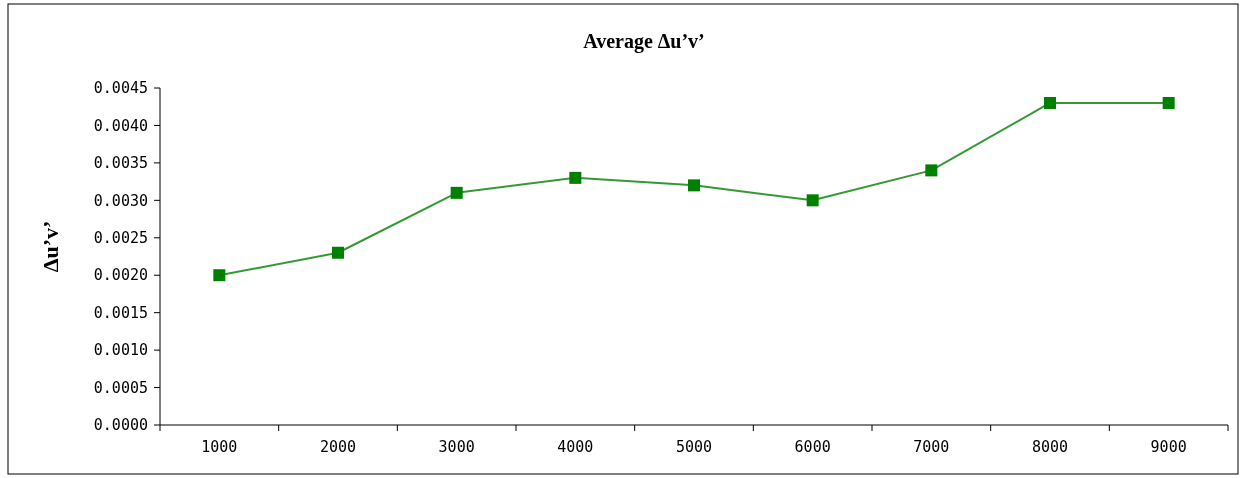 Image resolution: width=1246 pixels, height=478 pixels. What do you see at coordinates (1050, 447) in the screenshot?
I see `x-tick-label: 8000` at bounding box center [1050, 447].